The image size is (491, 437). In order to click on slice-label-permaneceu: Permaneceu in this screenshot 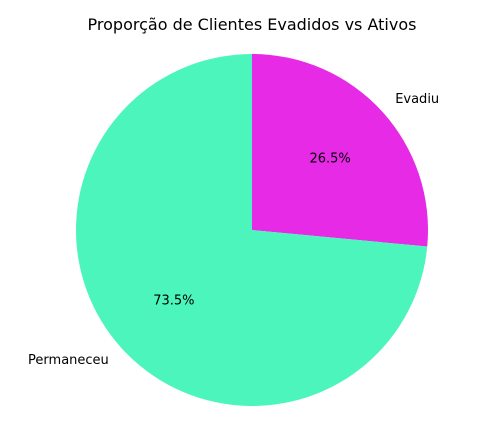, I will do `click(68, 360)`.